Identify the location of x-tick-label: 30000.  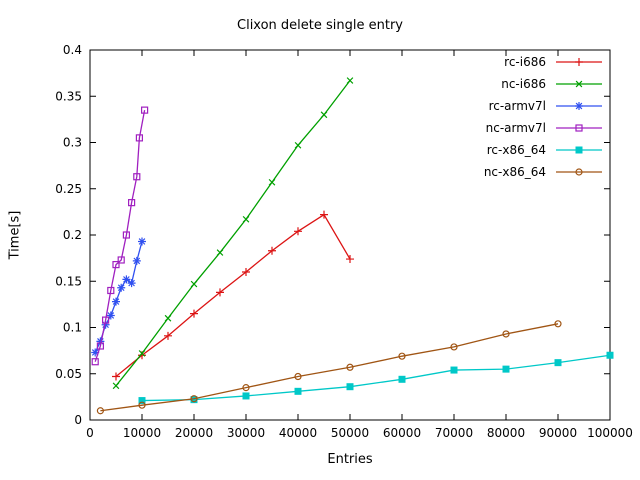
(246, 433).